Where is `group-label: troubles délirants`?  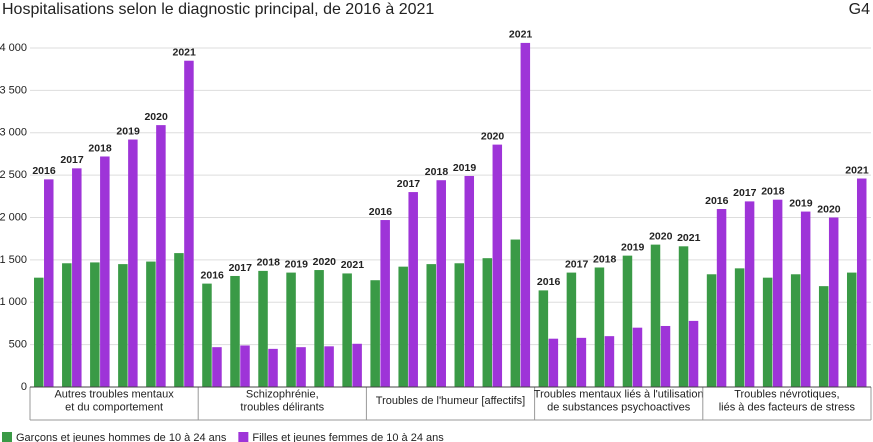 group-label: troubles délirants is located at coordinates (282, 407).